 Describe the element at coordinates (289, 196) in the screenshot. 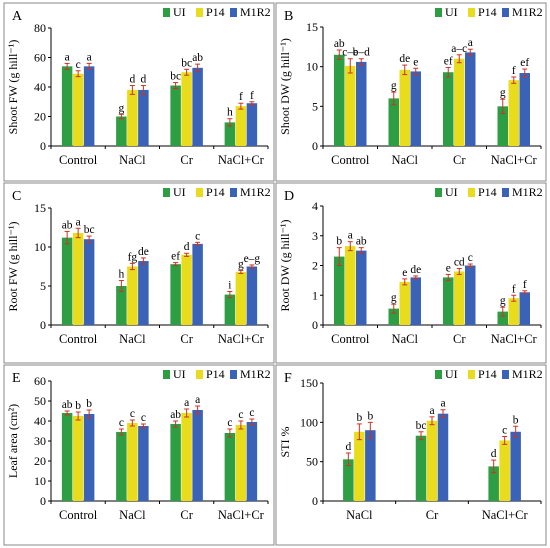

I see `panel-letter: D` at that location.